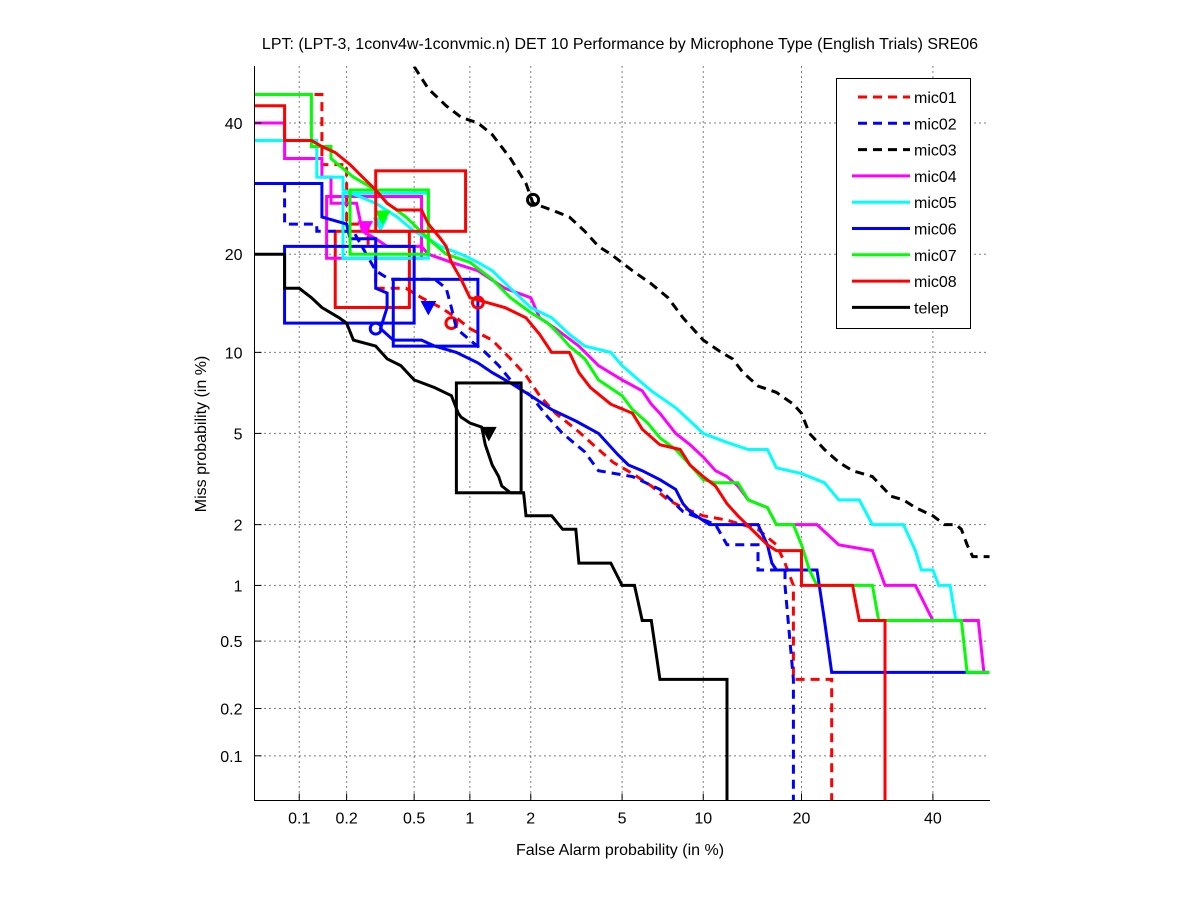 Image resolution: width=1201 pixels, height=900 pixels. Describe the element at coordinates (533, 199) in the screenshot. I see `operating-point-circle-mic03` at that location.